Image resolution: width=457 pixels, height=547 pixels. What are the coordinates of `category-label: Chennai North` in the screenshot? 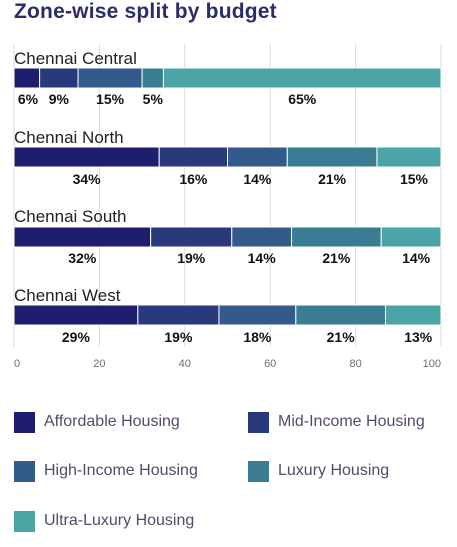 It's located at (69, 137).